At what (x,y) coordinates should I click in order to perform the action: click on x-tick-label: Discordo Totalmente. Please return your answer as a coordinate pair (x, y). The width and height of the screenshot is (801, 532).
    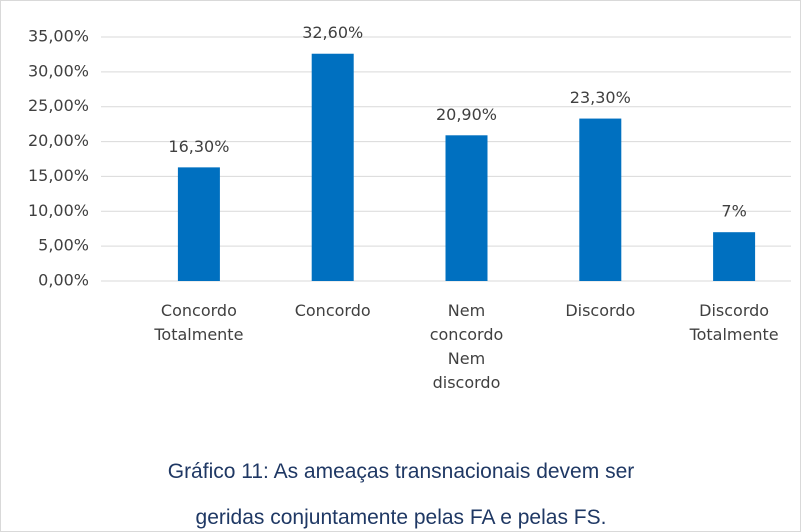
    Looking at the image, I should click on (734, 322).